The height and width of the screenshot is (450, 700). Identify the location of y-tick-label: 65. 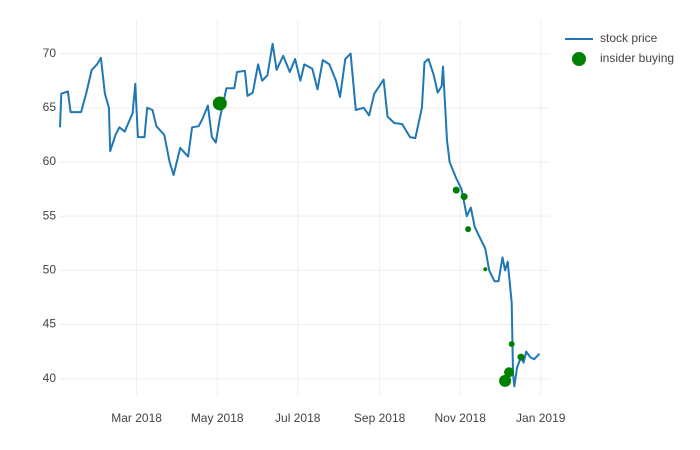
(50, 107).